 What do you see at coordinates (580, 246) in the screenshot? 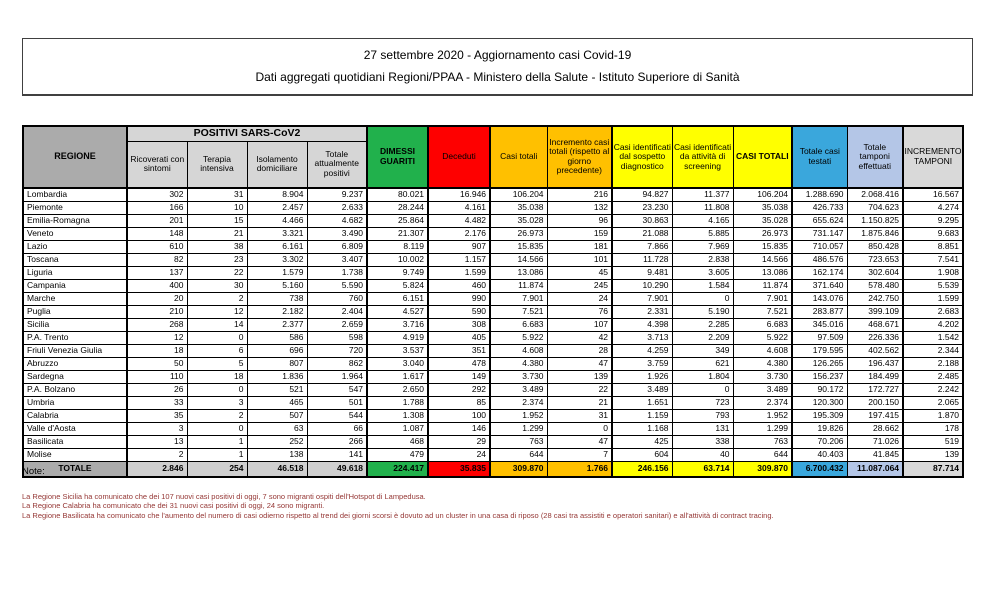
I see `value-cell: 181` at bounding box center [580, 246].